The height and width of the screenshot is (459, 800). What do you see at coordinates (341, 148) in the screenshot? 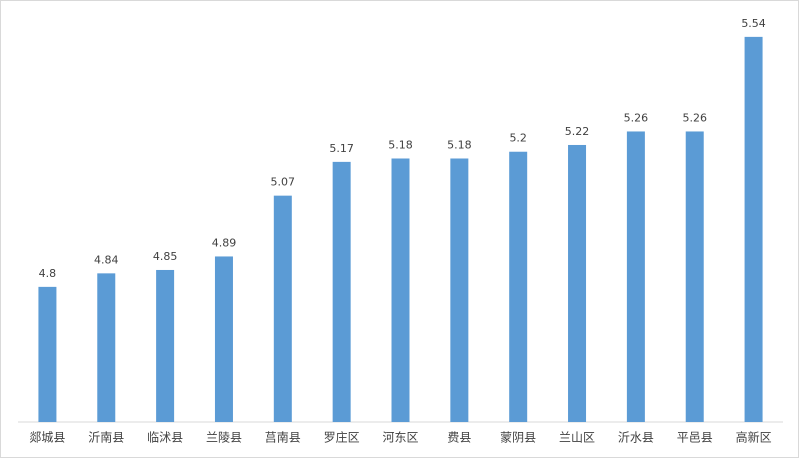
I see `data-label: 5.17` at bounding box center [341, 148].